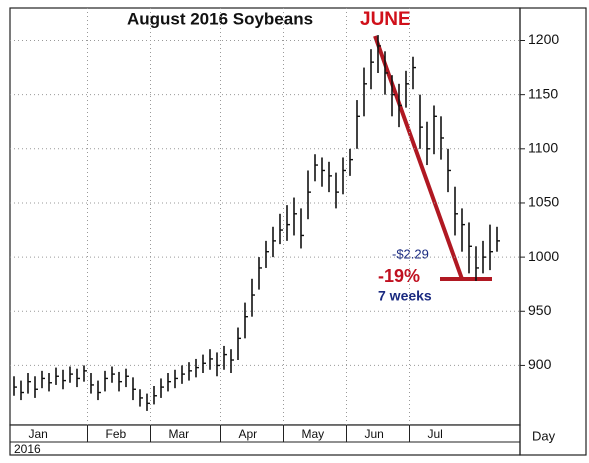  What do you see at coordinates (543, 39) in the screenshot?
I see `y-tick-label: 1200` at bounding box center [543, 39].